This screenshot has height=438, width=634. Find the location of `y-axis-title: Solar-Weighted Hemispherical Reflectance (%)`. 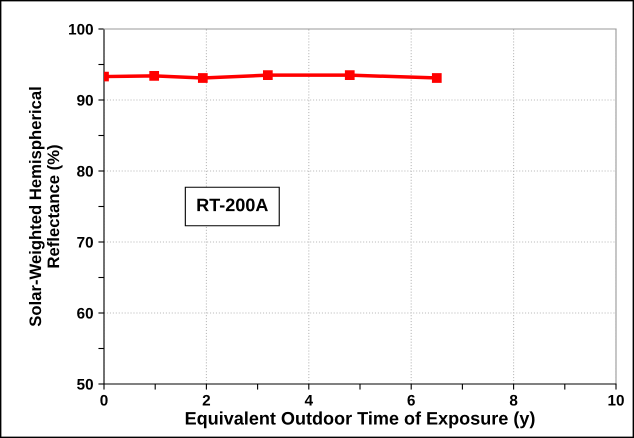

y-axis-title: Solar-Weighted Hemispherical Reflectance (%) is located at coordinates (45, 206).